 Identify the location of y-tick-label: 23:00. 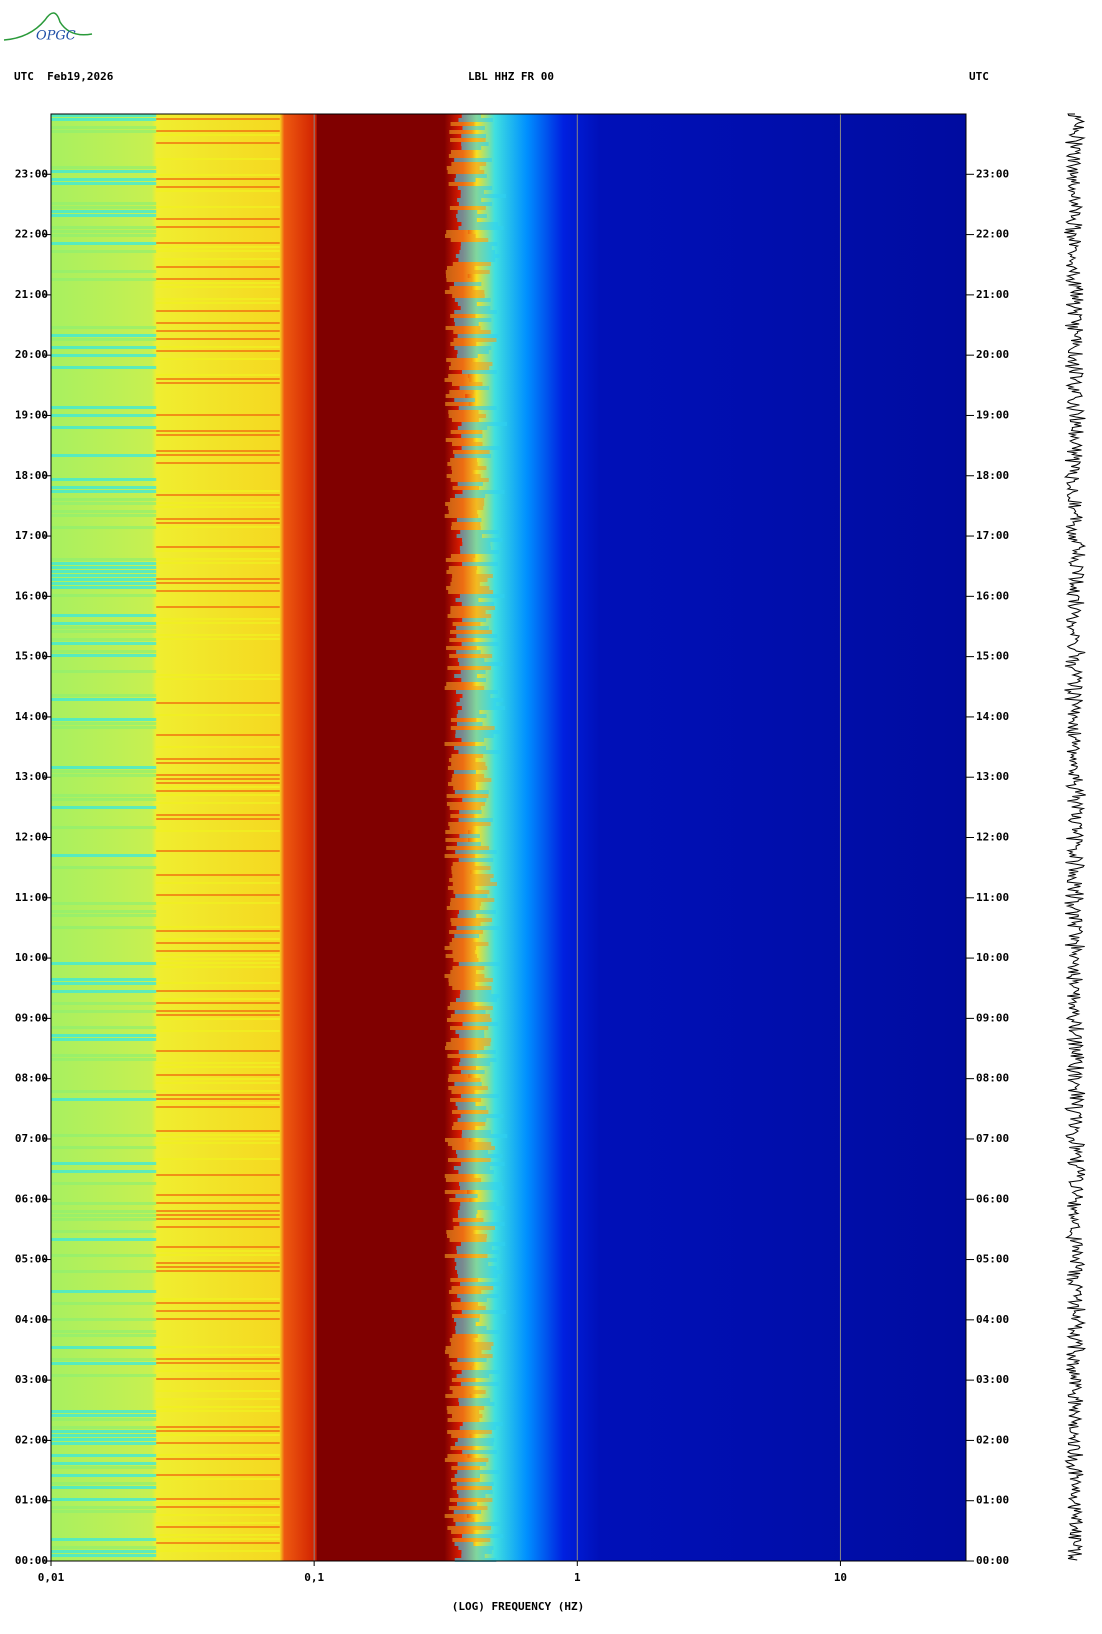
(31, 173).